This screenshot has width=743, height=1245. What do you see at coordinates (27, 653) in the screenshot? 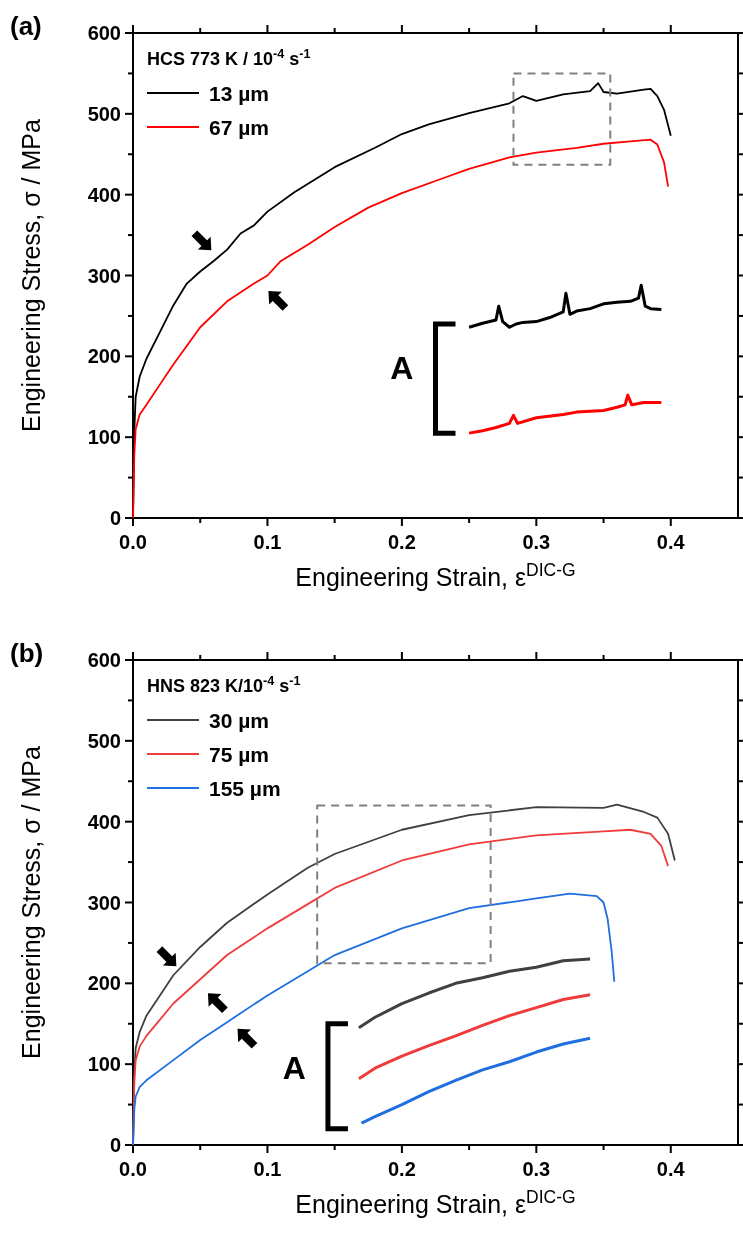
I see `chart-title: (b)` at bounding box center [27, 653].